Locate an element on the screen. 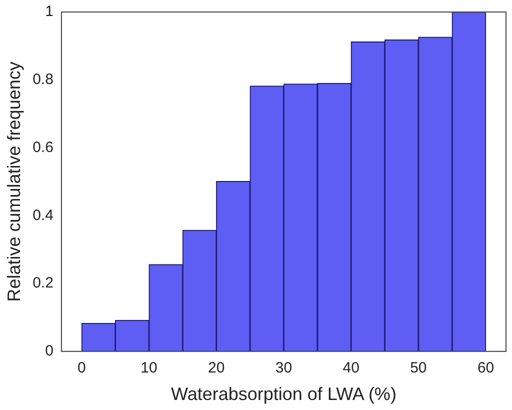 The image size is (512, 410). x-tick-label: 50 is located at coordinates (418, 368).